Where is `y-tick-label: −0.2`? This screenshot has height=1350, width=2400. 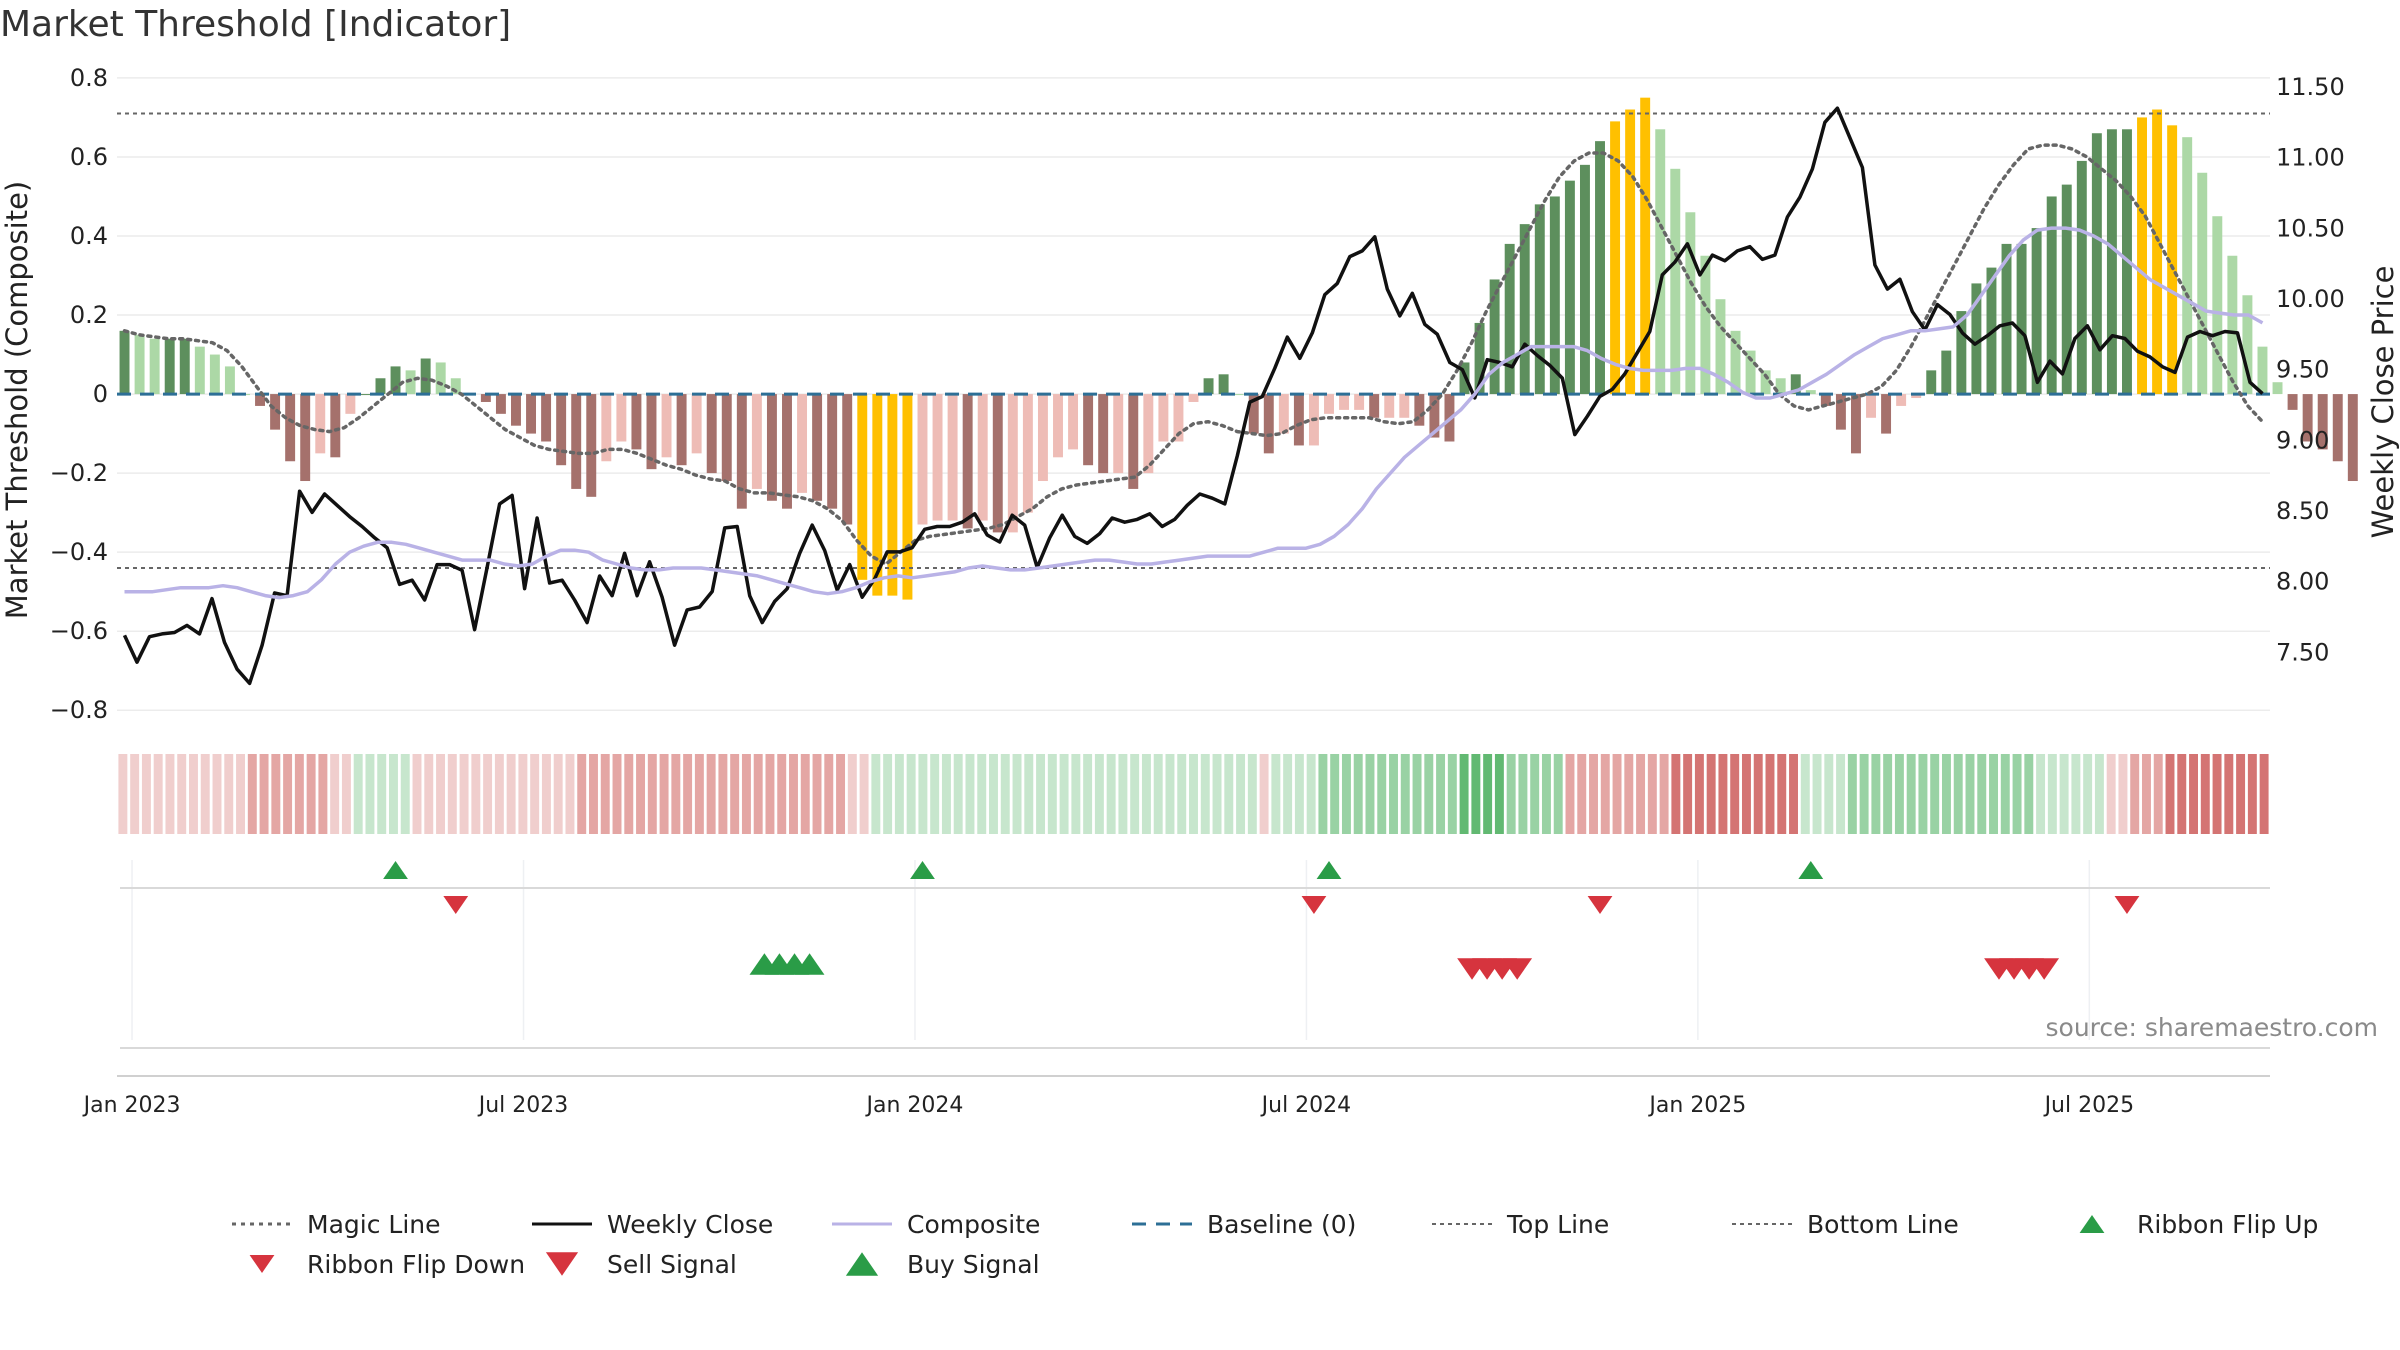
y-tick-label: −0.2 is located at coordinates (79, 473).